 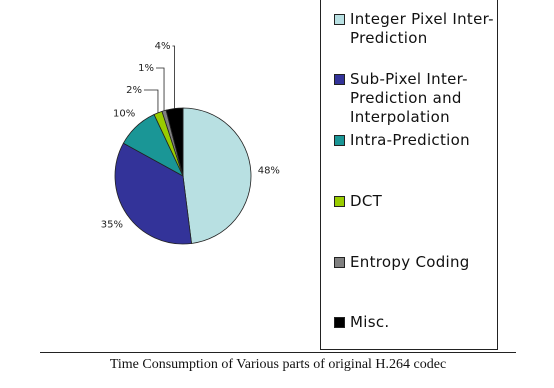 What do you see at coordinates (414, 322) in the screenshot?
I see `legend-item: Misc.` at bounding box center [414, 322].